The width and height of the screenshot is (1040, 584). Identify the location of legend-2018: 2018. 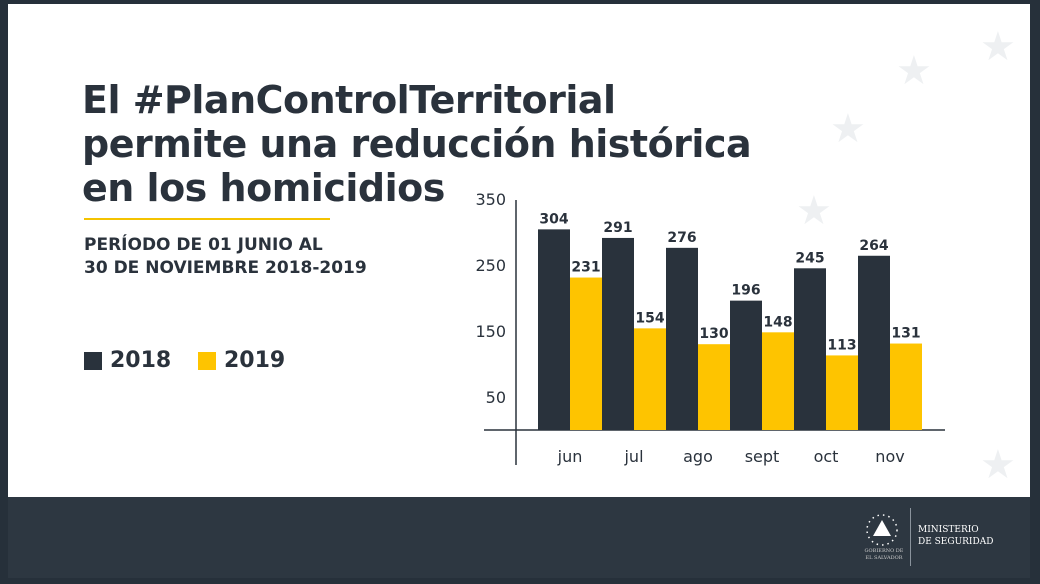
(127, 360).